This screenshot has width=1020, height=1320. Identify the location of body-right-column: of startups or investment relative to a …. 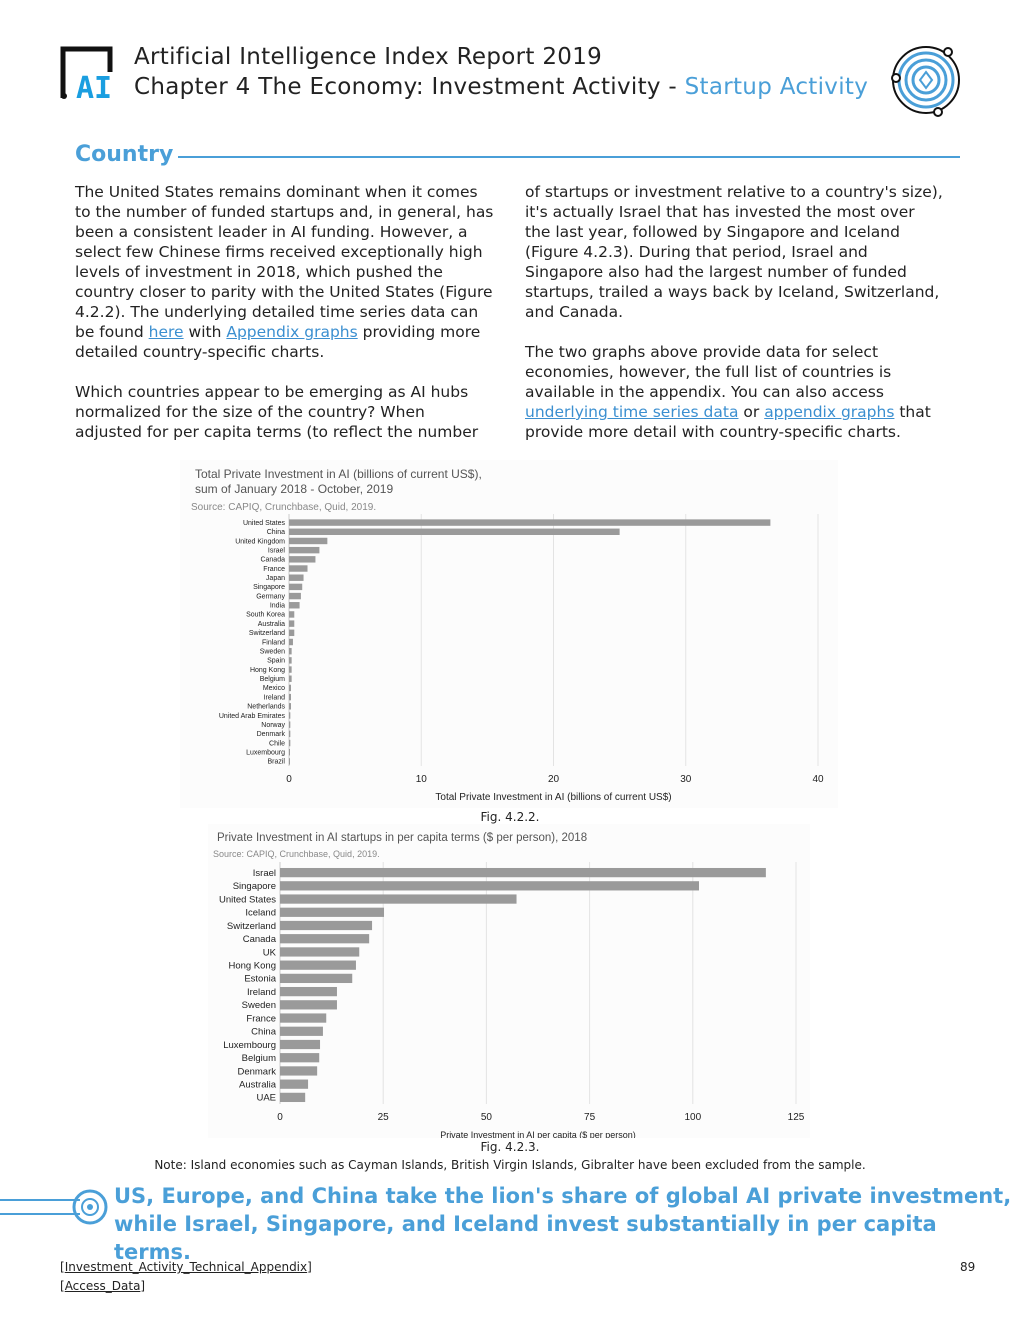
(735, 322).